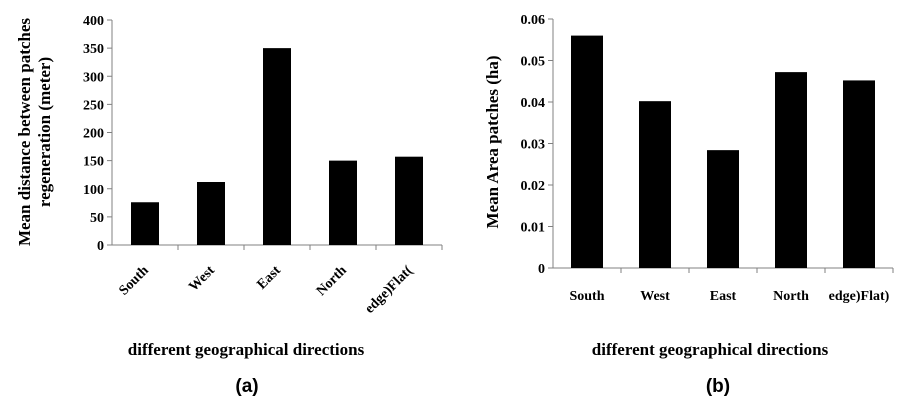 The image size is (907, 405). I want to click on chart-b-panel-label: (b), so click(718, 386).